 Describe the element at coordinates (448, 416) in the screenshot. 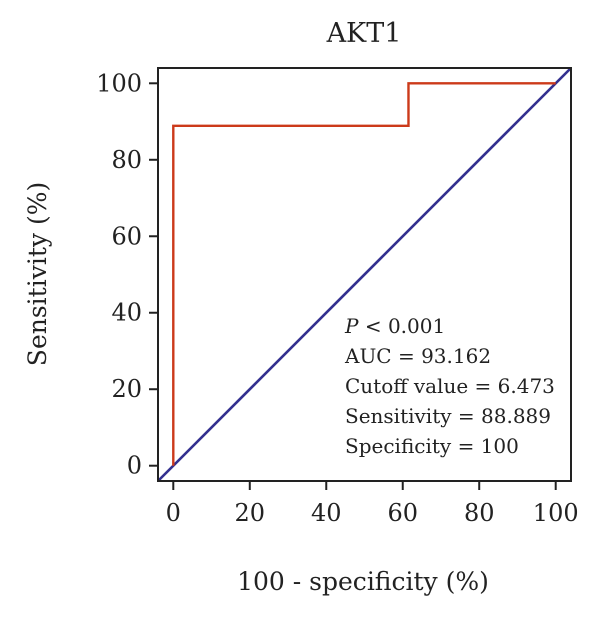

I see `sensitivity-label: Sensitivity = 88.889` at that location.